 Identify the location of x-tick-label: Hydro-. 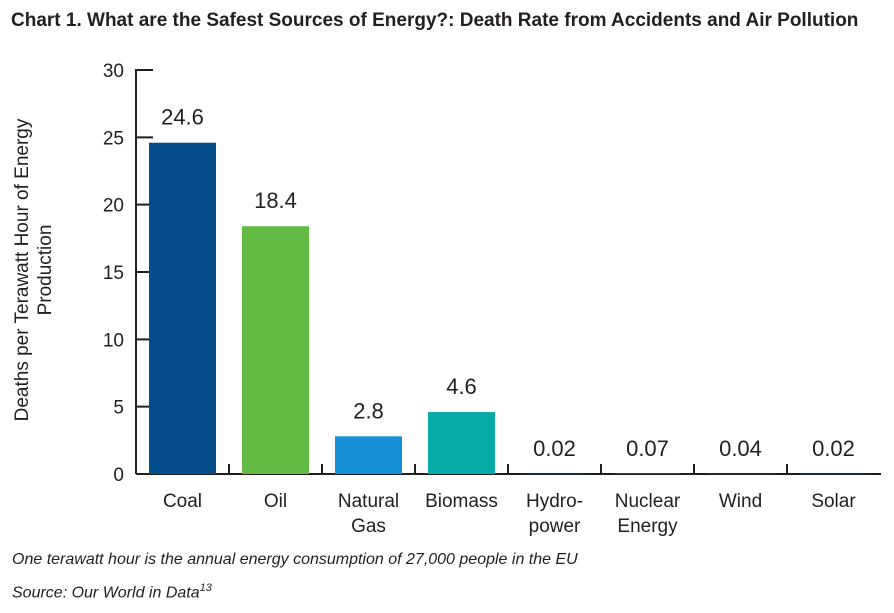
(554, 501).